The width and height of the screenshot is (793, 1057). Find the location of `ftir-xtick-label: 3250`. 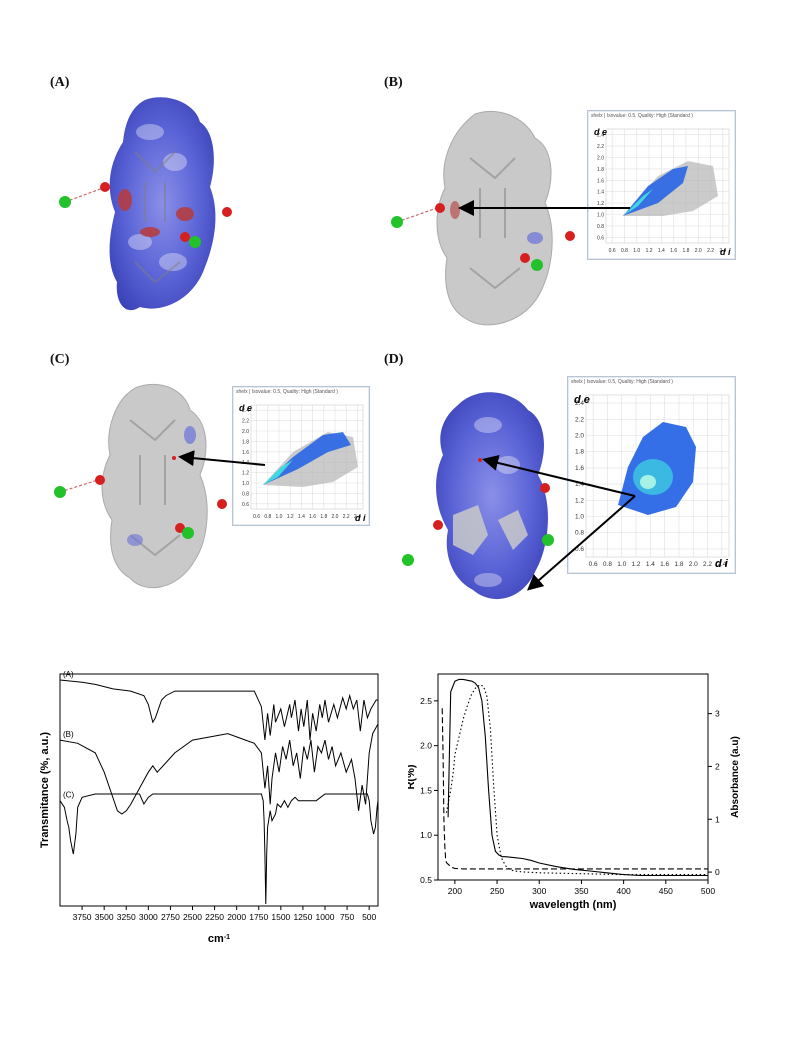

ftir-xtick-label: 3250 is located at coordinates (126, 917).